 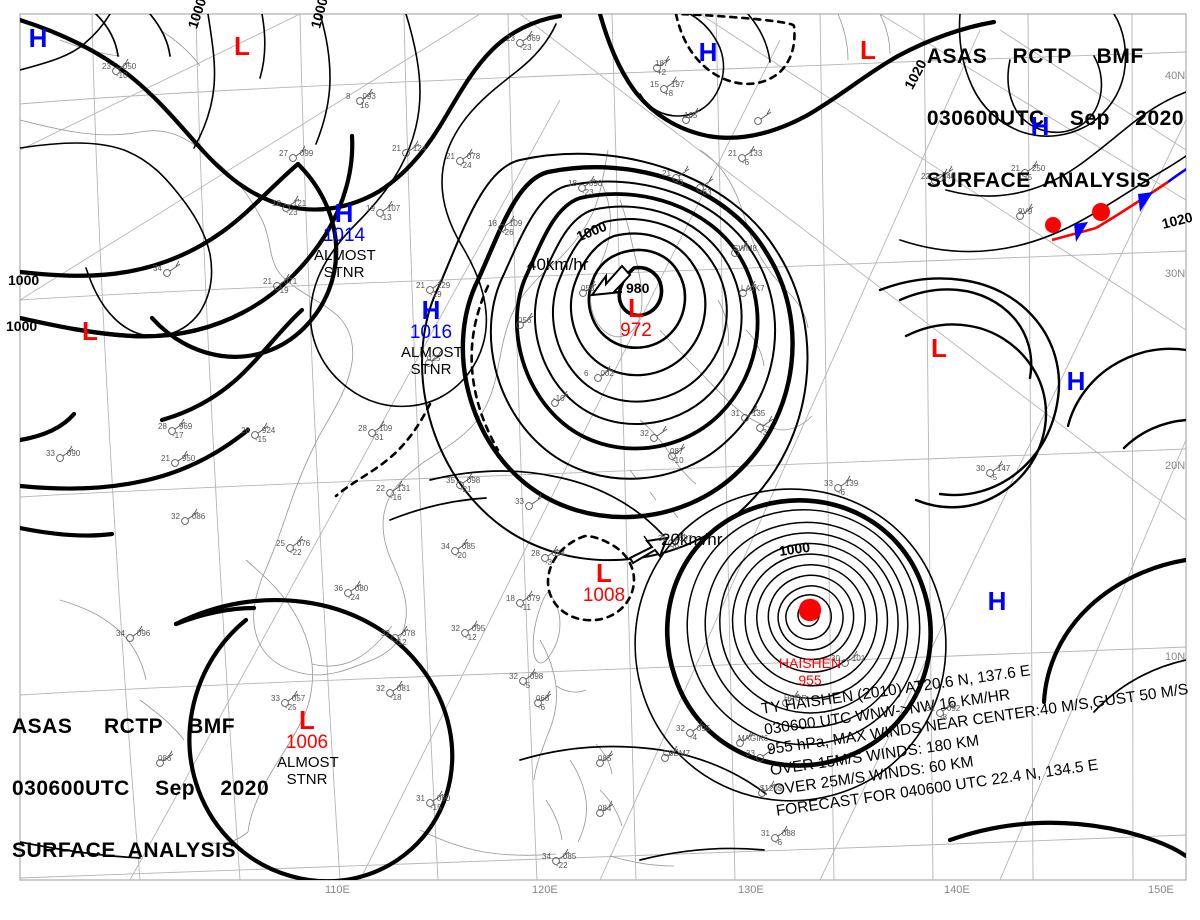 I want to click on station-plot-text: 36 080 -24, so click(x=351, y=593).